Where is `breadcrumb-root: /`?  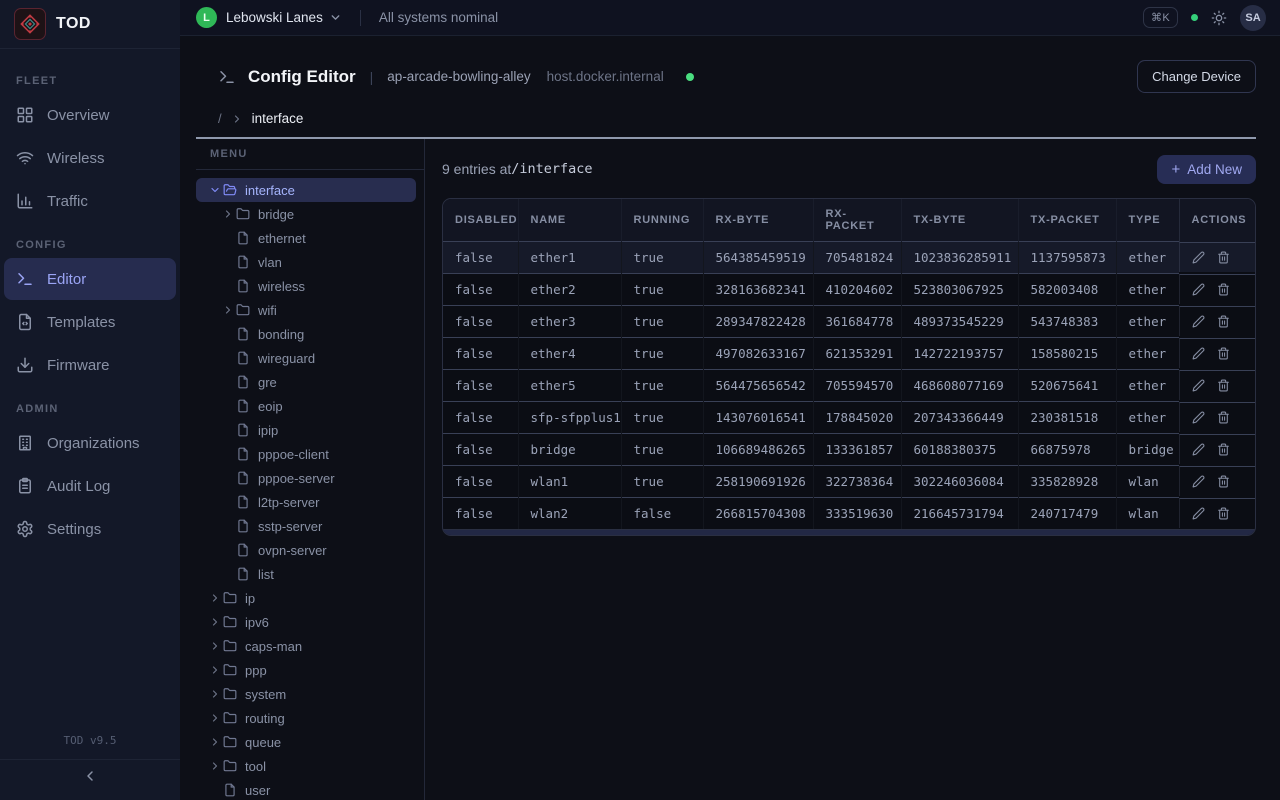
breadcrumb-root: / is located at coordinates (220, 118).